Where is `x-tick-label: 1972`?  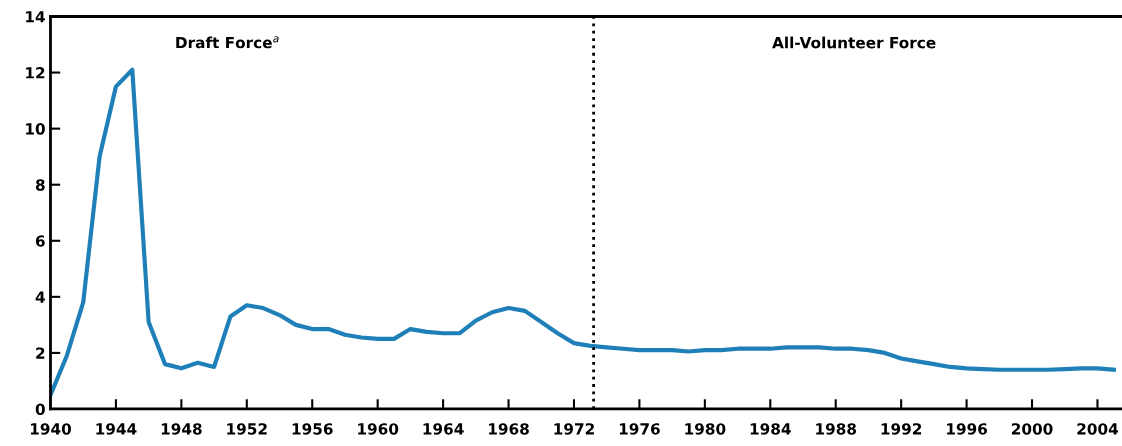 x-tick-label: 1972 is located at coordinates (574, 429).